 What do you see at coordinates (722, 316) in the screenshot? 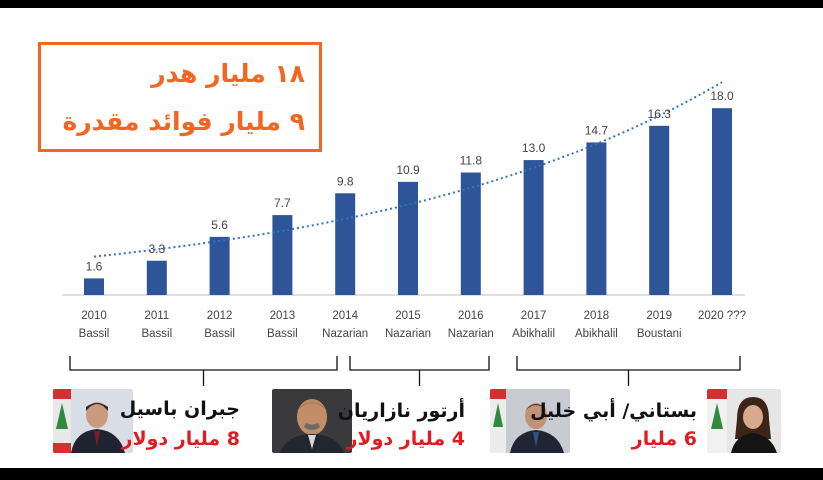
I see `x-tick-year-10: 2020 ???` at bounding box center [722, 316].